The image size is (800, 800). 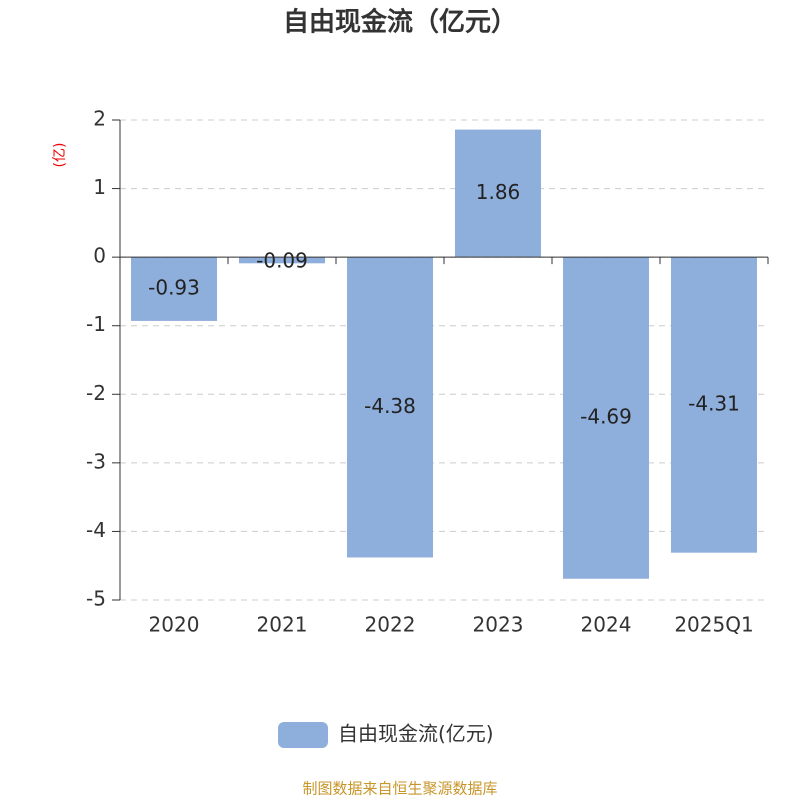 I want to click on data-label: -4.69, so click(x=606, y=416).